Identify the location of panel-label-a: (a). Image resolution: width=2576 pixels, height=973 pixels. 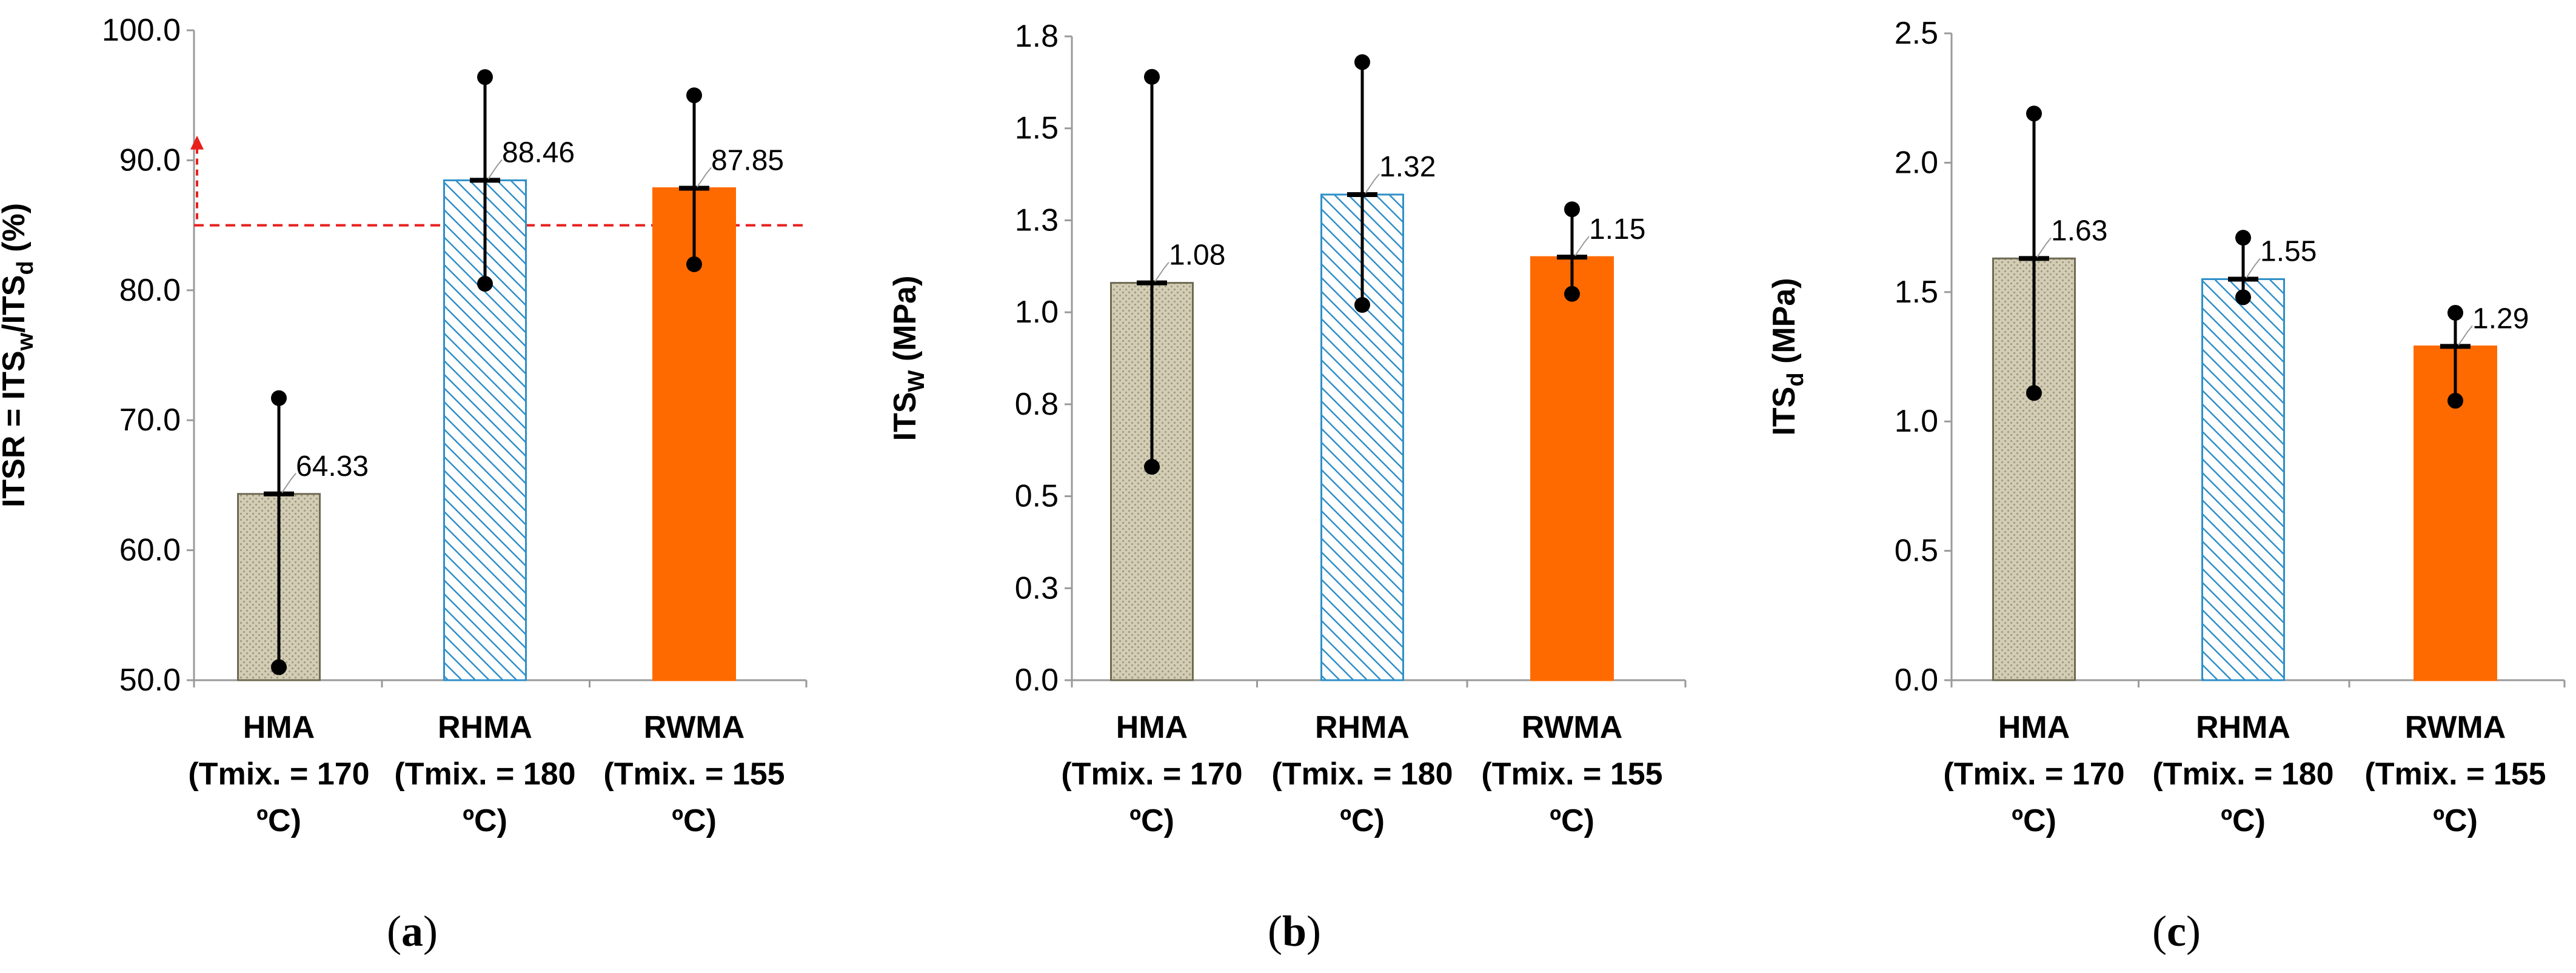
(412, 931).